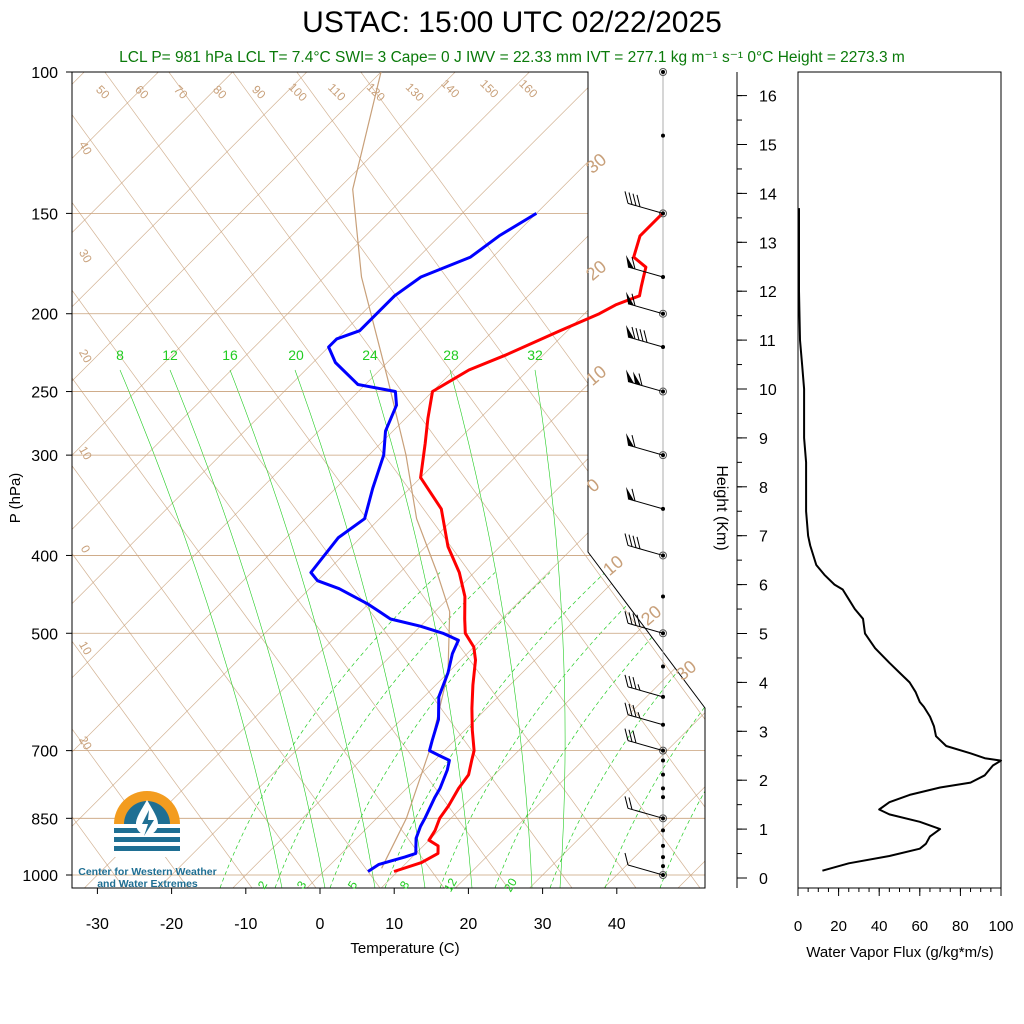 The image size is (1024, 1024). Describe the element at coordinates (919, 926) in the screenshot. I see `flux-tick-label: 60` at that location.